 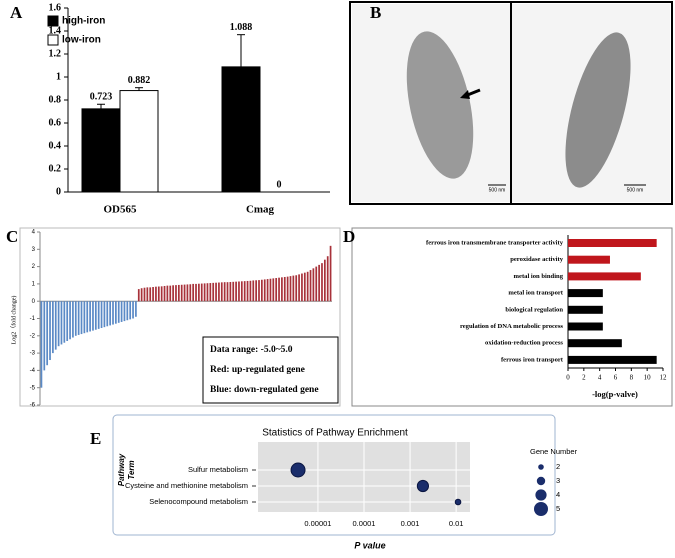 What do you see at coordinates (58, 76) in the screenshot?
I see `y-tick-label: 1` at bounding box center [58, 76].